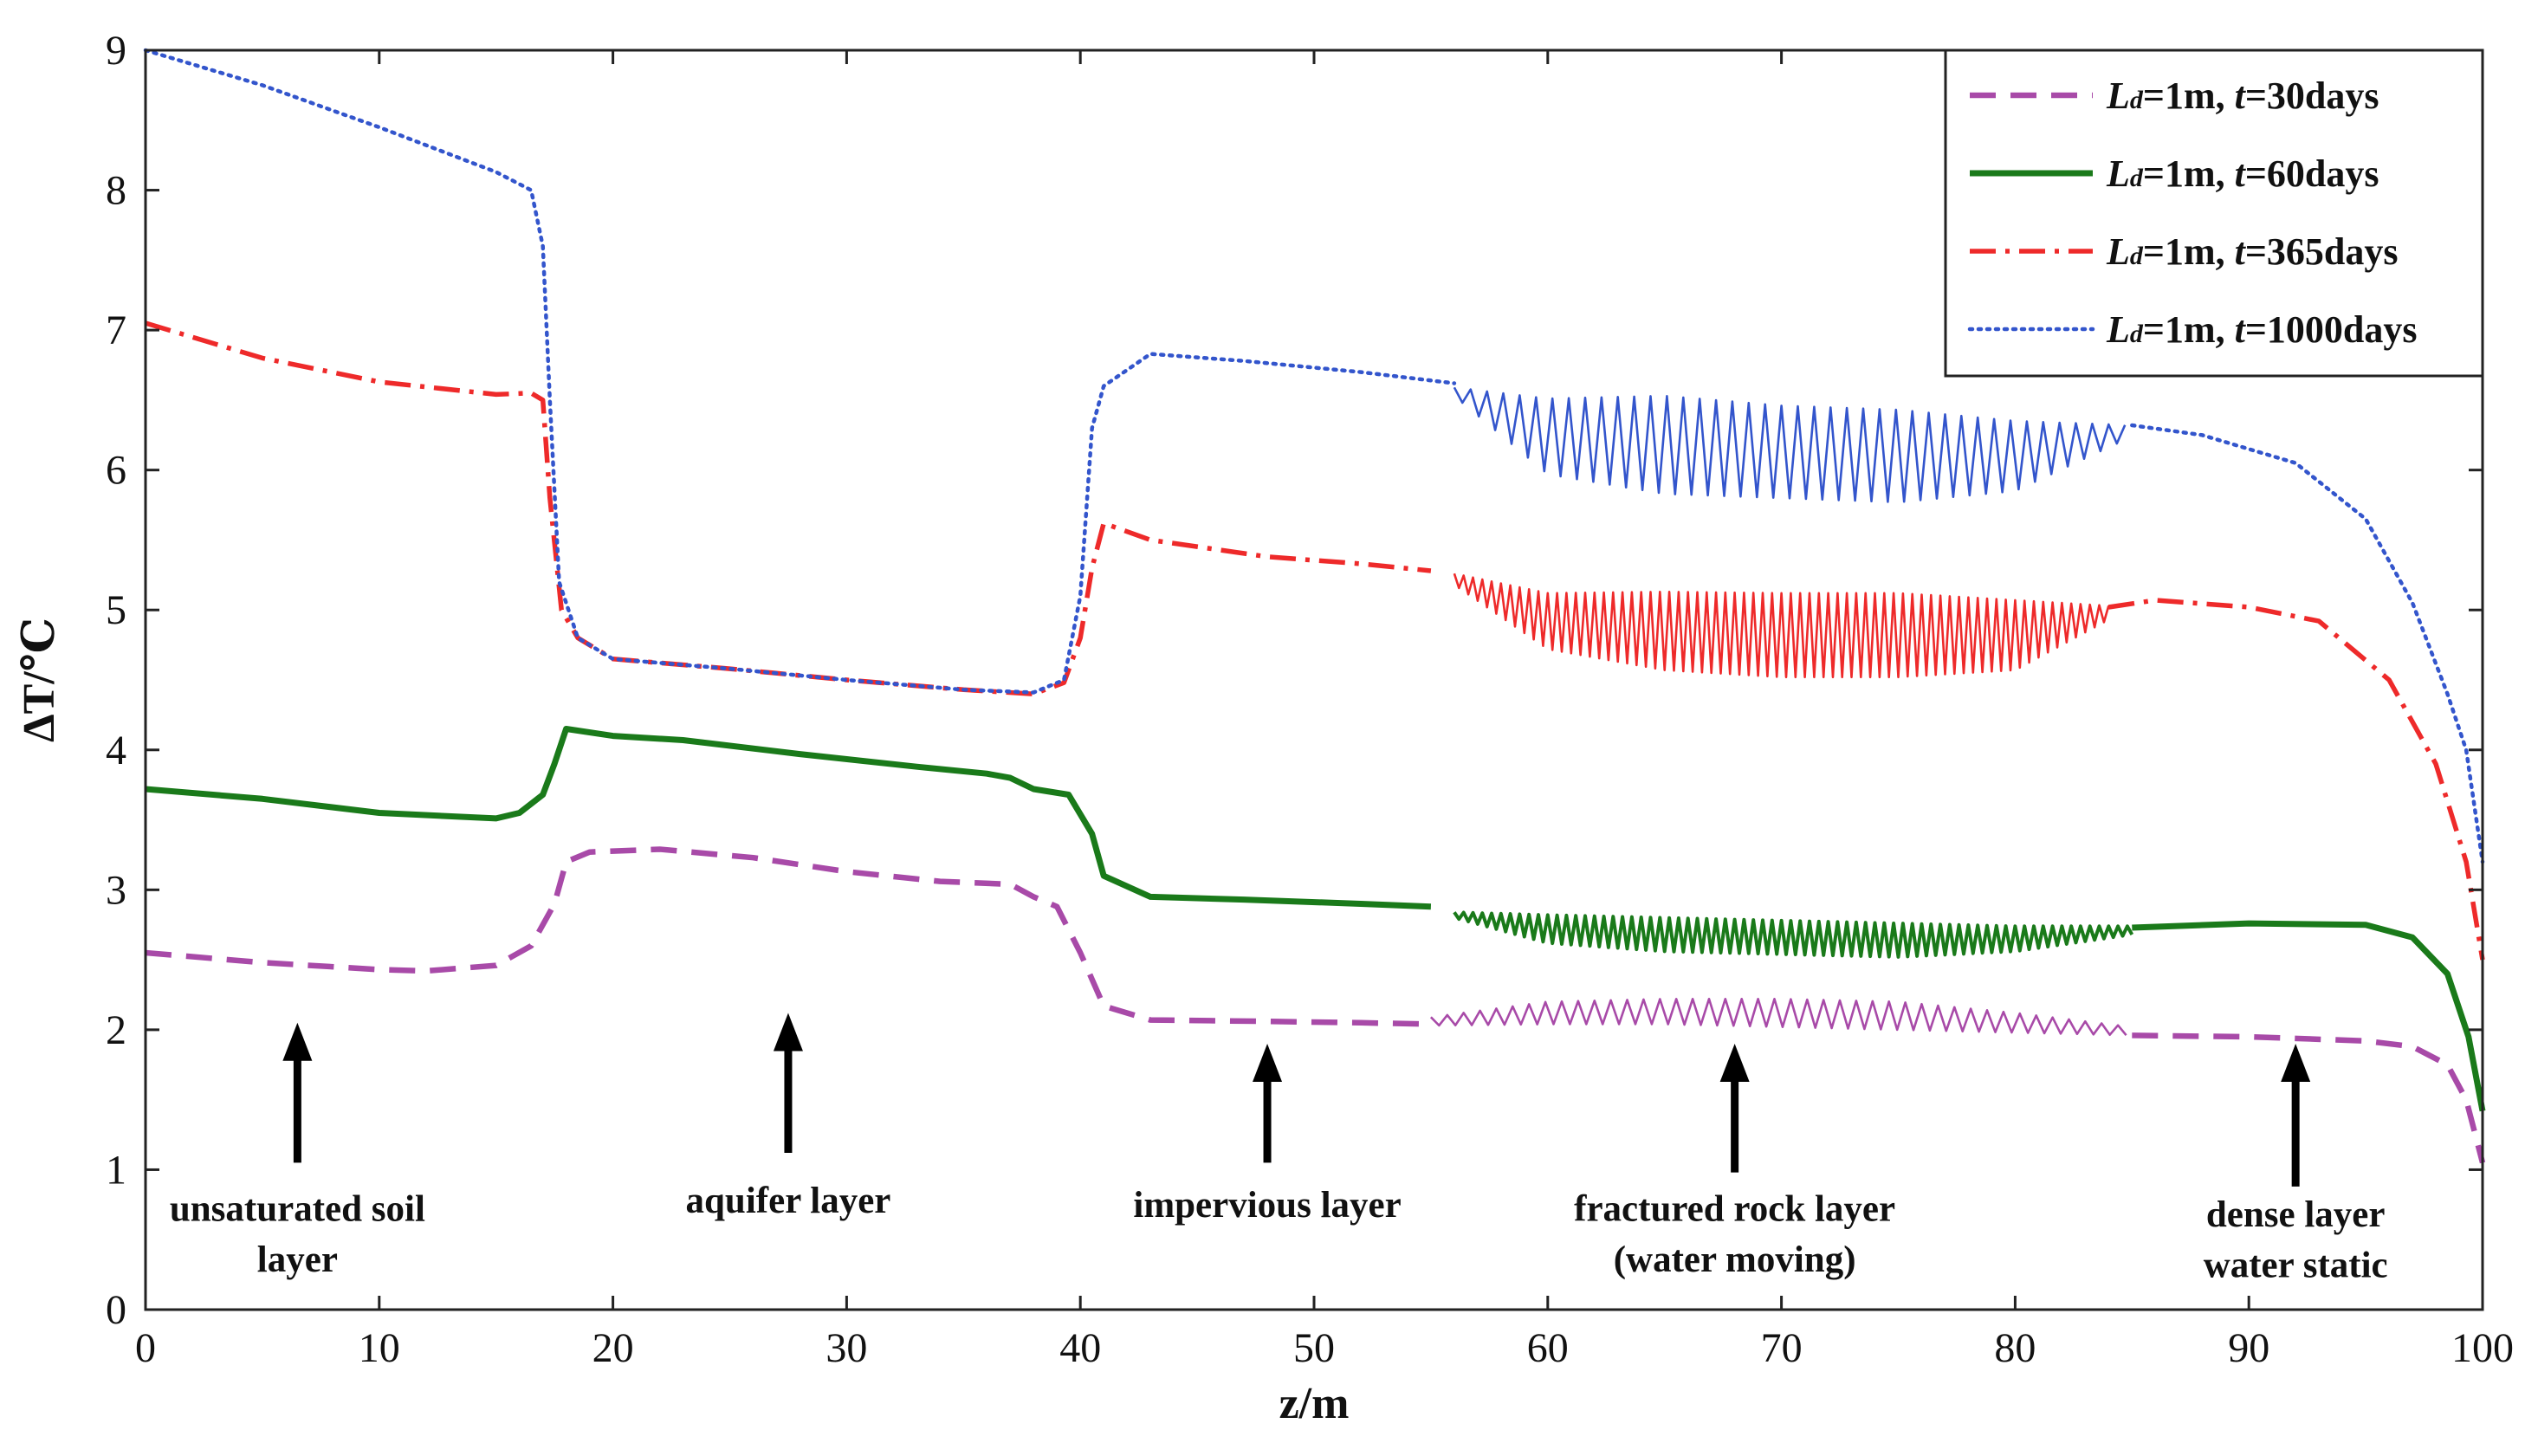 This screenshot has height=1456, width=2538. Describe the element at coordinates (1782, 1348) in the screenshot. I see `x-tick-label: 70` at that location.